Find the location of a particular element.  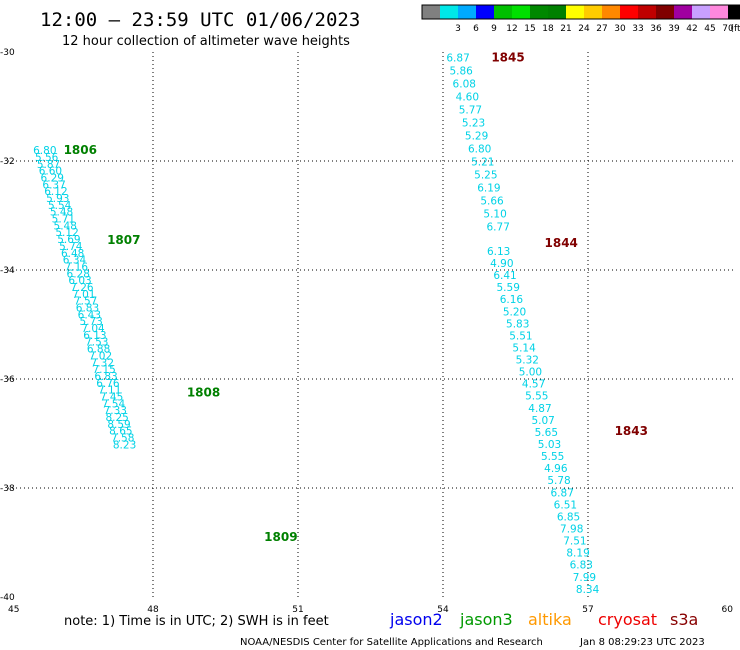

wave-height-value: 6.29 is located at coordinates (52, 178).